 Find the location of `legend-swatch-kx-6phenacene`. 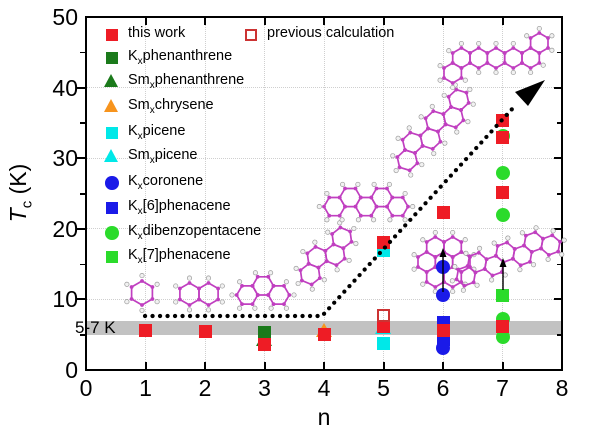

legend-swatch-kx-6phenacene is located at coordinates (112, 208).